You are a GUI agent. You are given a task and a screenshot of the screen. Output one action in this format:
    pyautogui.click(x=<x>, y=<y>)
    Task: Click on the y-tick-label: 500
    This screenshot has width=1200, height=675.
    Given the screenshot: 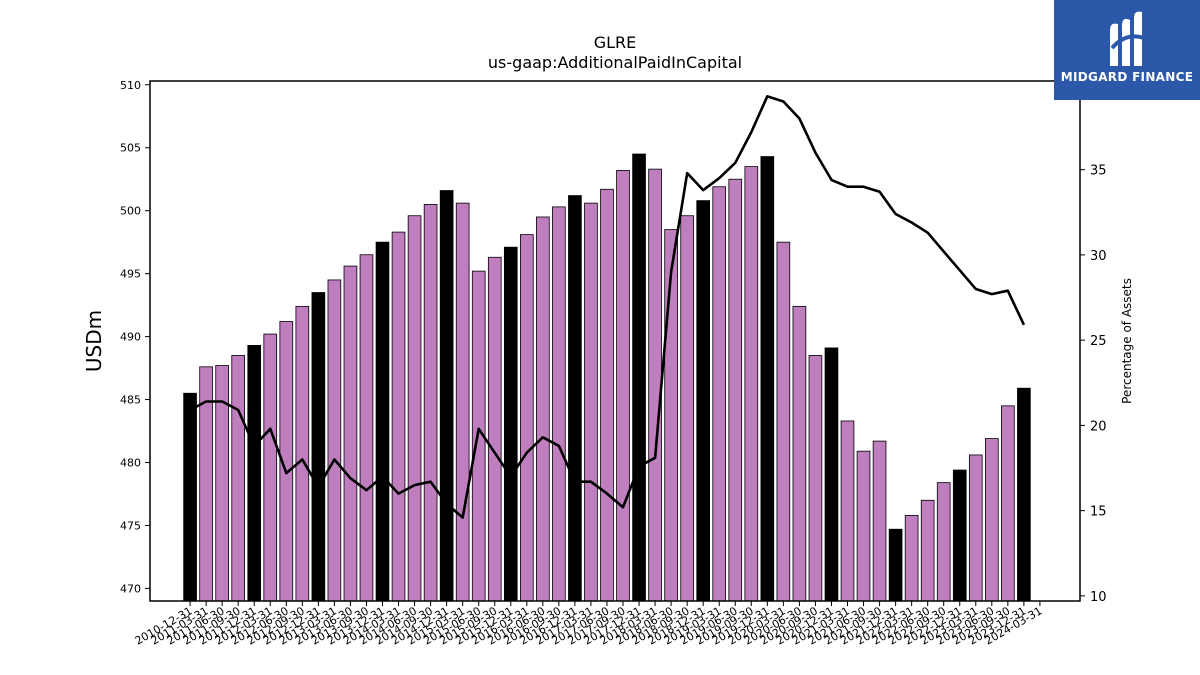 What is the action you would take?
    pyautogui.click(x=130, y=211)
    